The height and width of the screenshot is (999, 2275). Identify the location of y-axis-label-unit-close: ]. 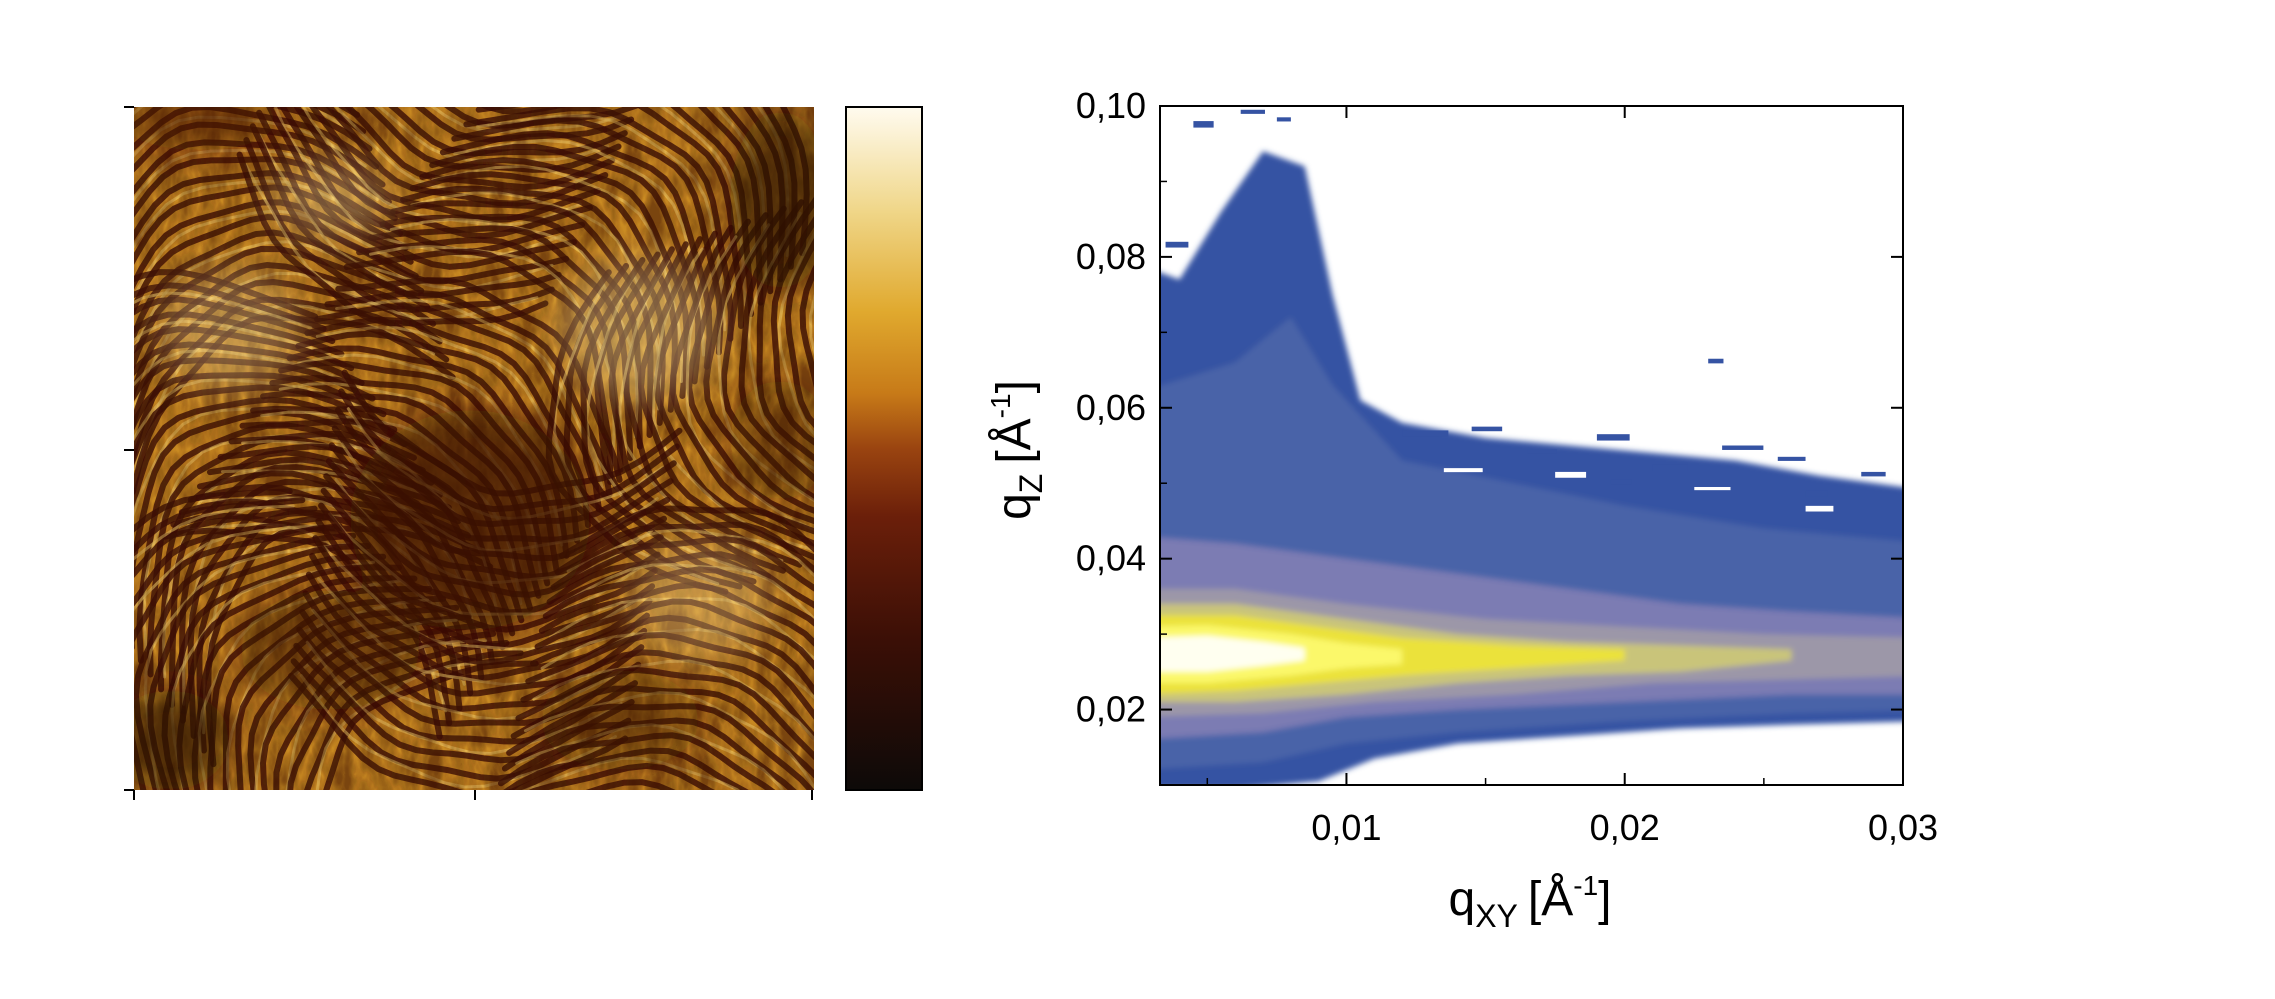
(1014, 386).